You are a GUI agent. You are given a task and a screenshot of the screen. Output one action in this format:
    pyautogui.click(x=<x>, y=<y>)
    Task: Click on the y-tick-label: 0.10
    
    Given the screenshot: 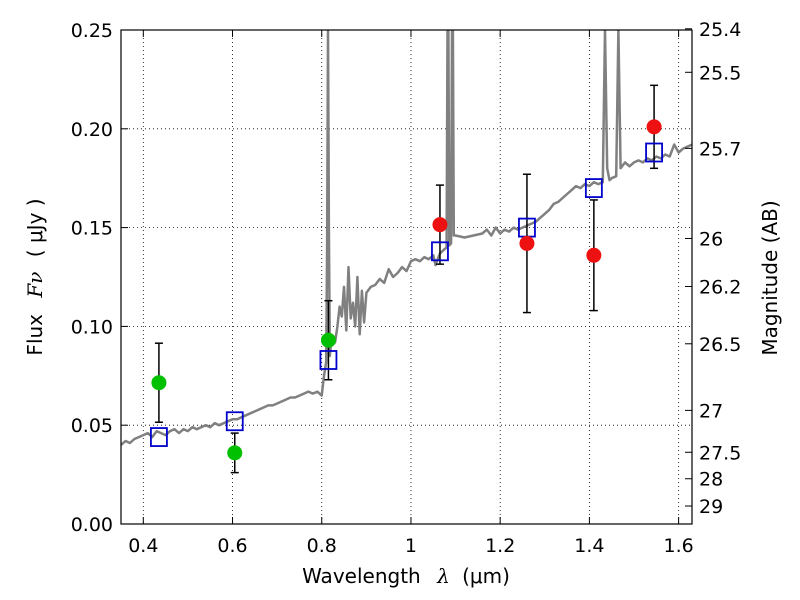 What is the action you would take?
    pyautogui.click(x=92, y=327)
    